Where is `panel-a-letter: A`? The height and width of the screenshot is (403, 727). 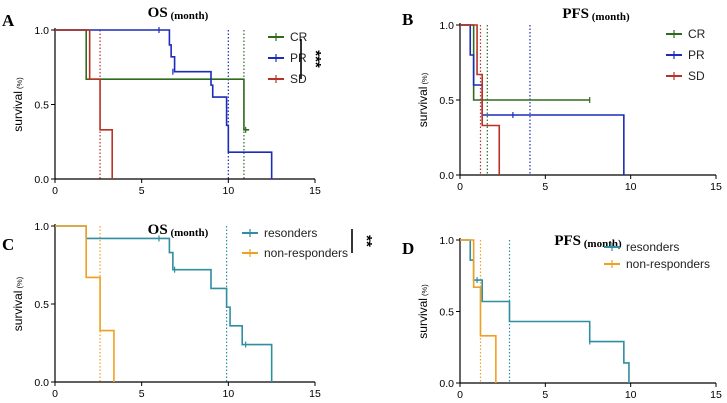
panel-a-letter: A is located at coordinates (8, 20).